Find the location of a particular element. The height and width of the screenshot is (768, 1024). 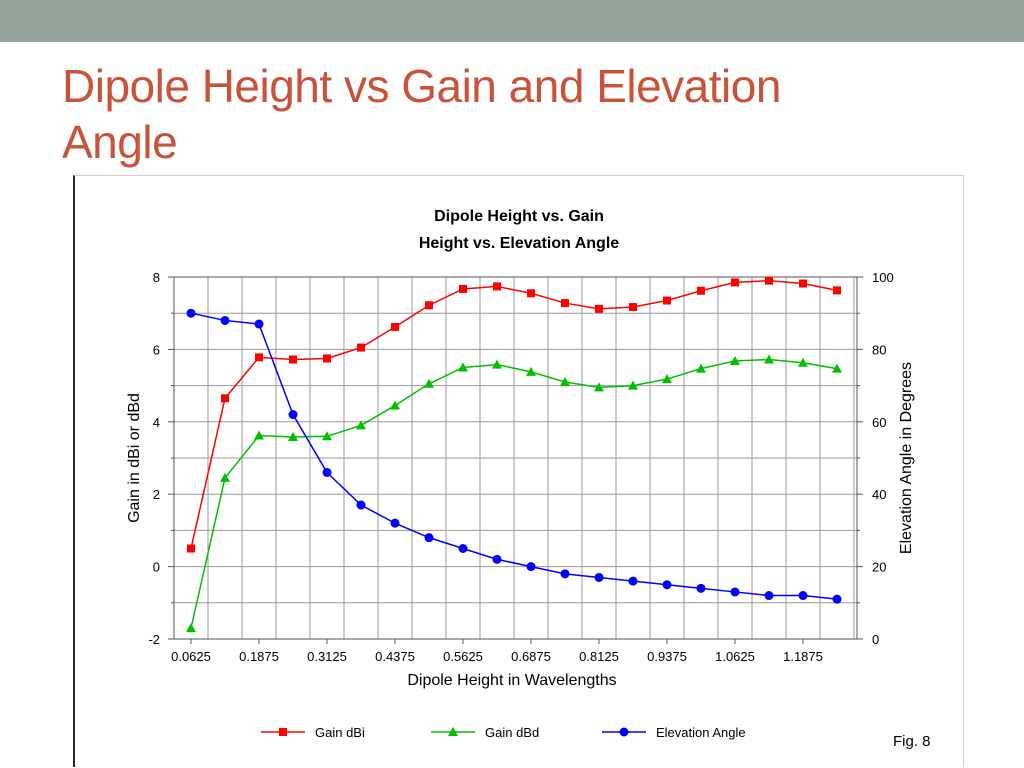

x-axis-label: Dipole Height in Wavelengths is located at coordinates (511, 680).